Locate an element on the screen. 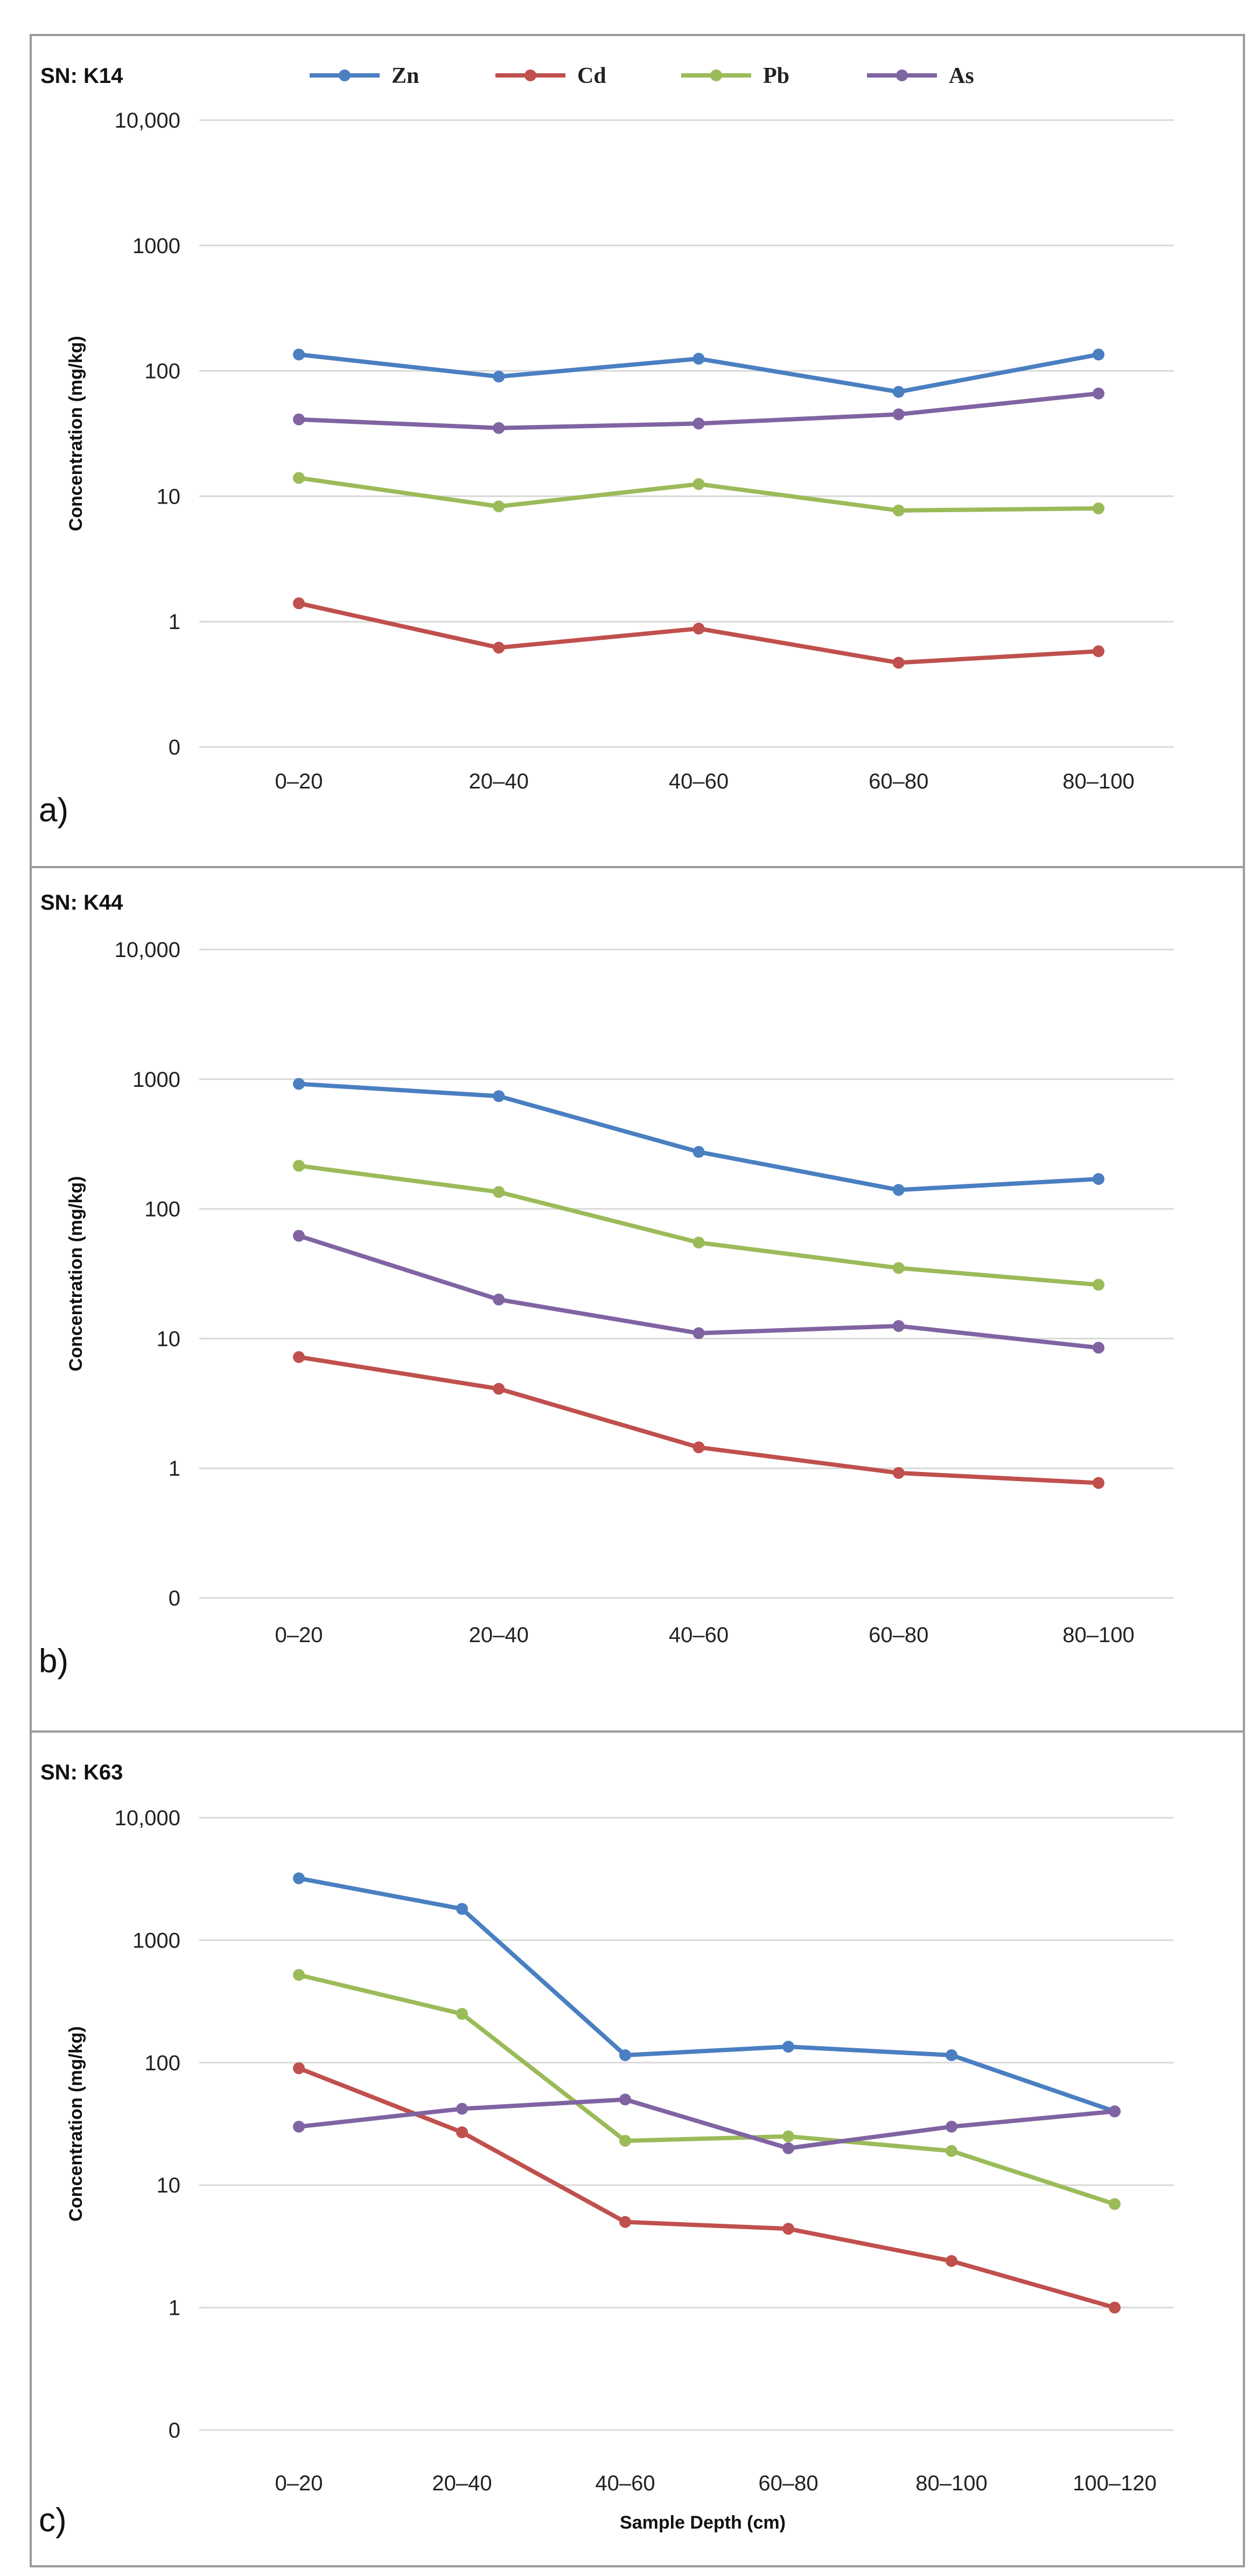  panel-title: SN: K44 is located at coordinates (81, 902).